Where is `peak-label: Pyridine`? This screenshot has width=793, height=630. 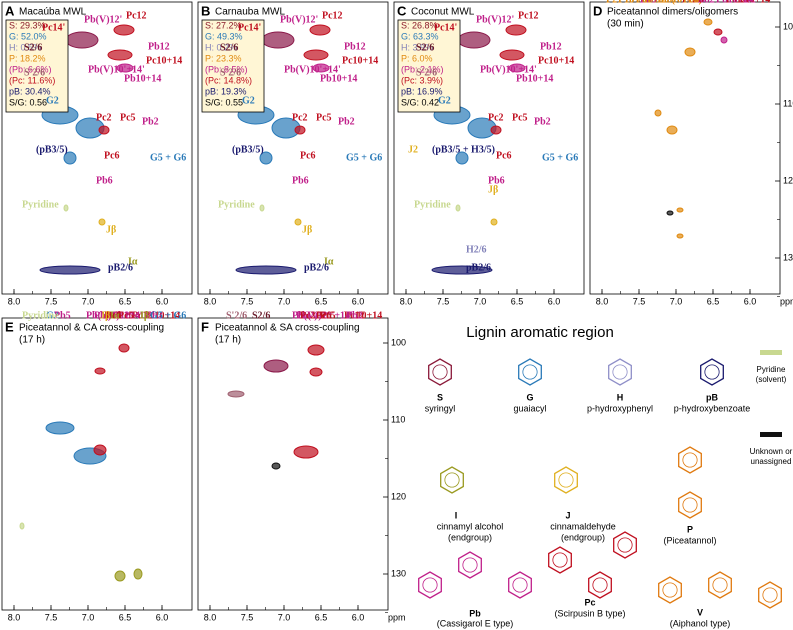
peak-label: Pyridine is located at coordinates (432, 204).